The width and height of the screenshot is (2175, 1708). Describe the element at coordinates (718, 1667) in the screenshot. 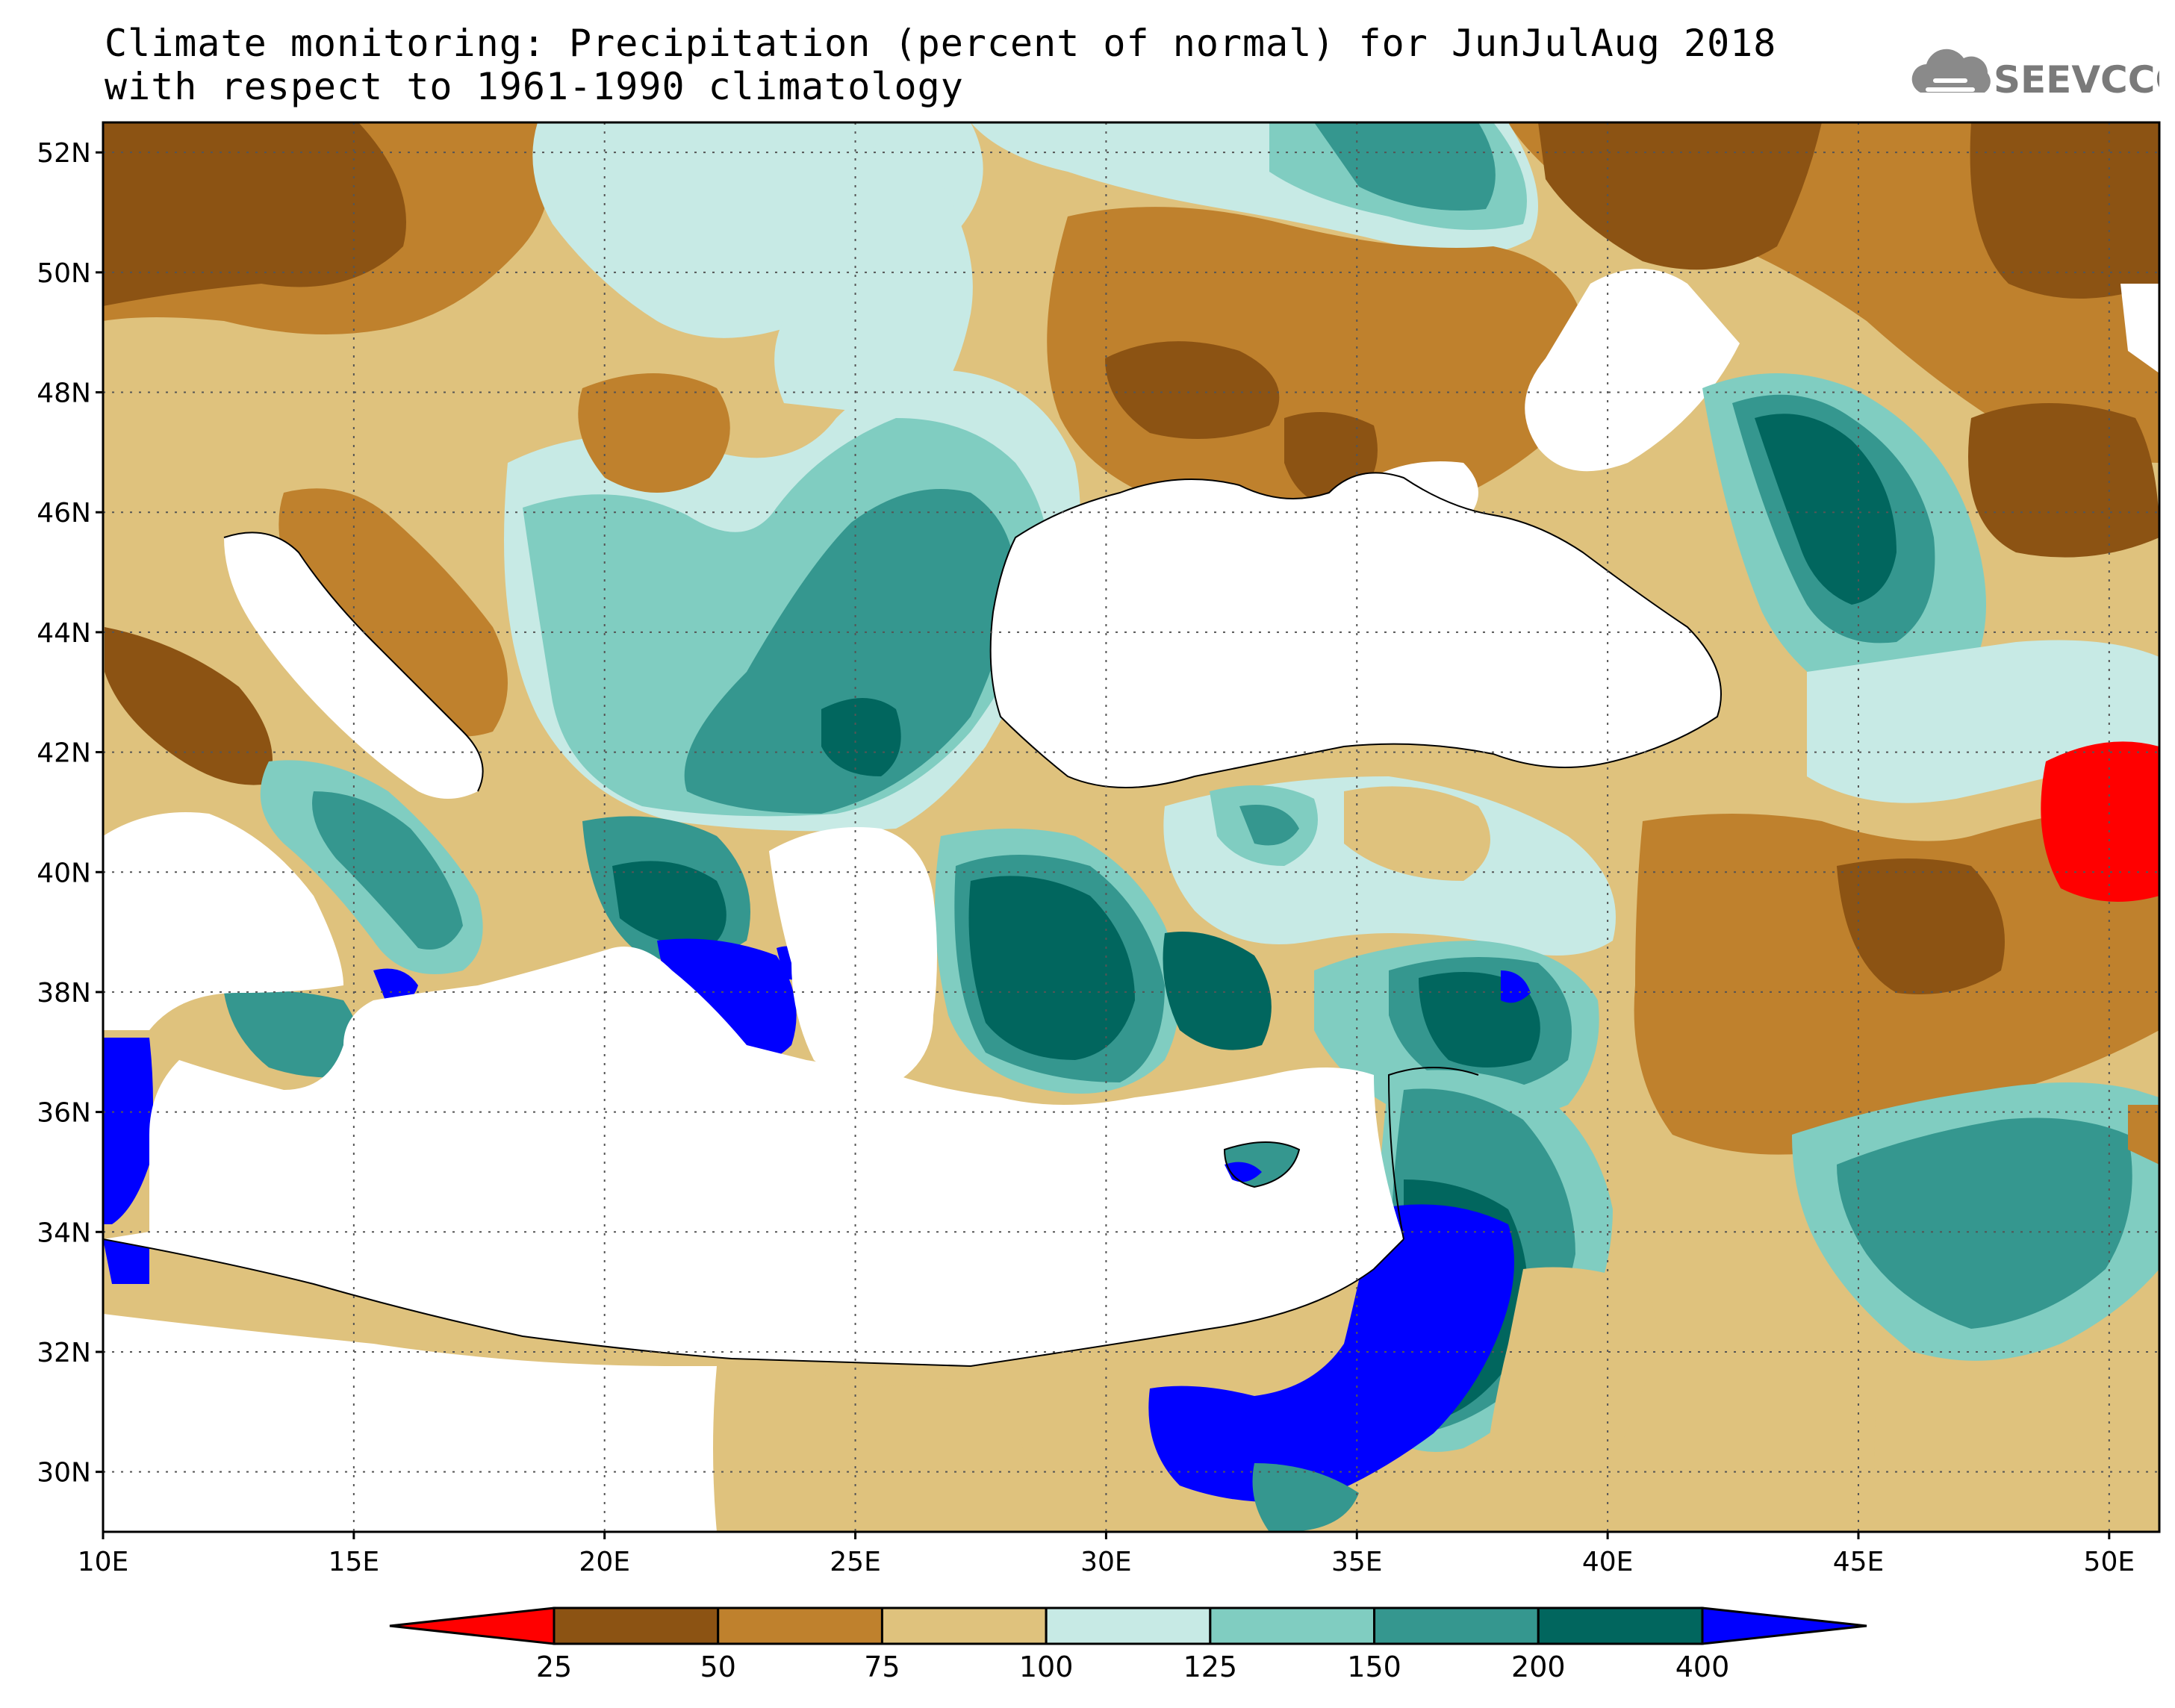

I see `colorbar-label: 50` at that location.